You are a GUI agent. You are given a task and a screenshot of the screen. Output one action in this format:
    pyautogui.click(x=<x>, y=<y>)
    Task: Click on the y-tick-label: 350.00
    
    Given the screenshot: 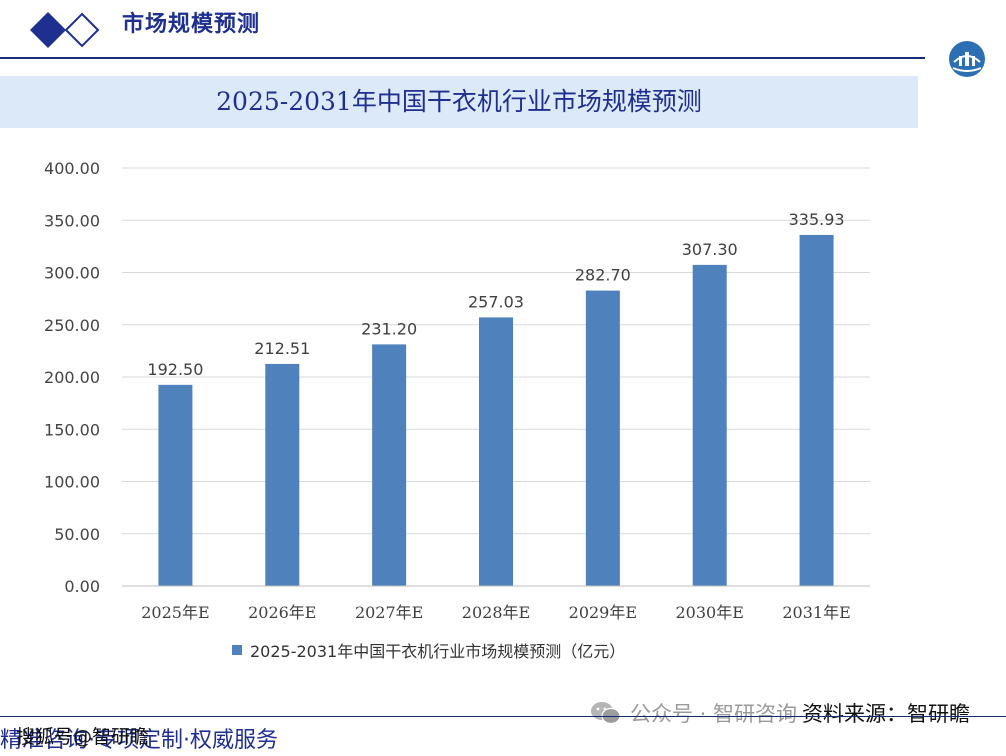 What is the action you would take?
    pyautogui.click(x=72, y=220)
    